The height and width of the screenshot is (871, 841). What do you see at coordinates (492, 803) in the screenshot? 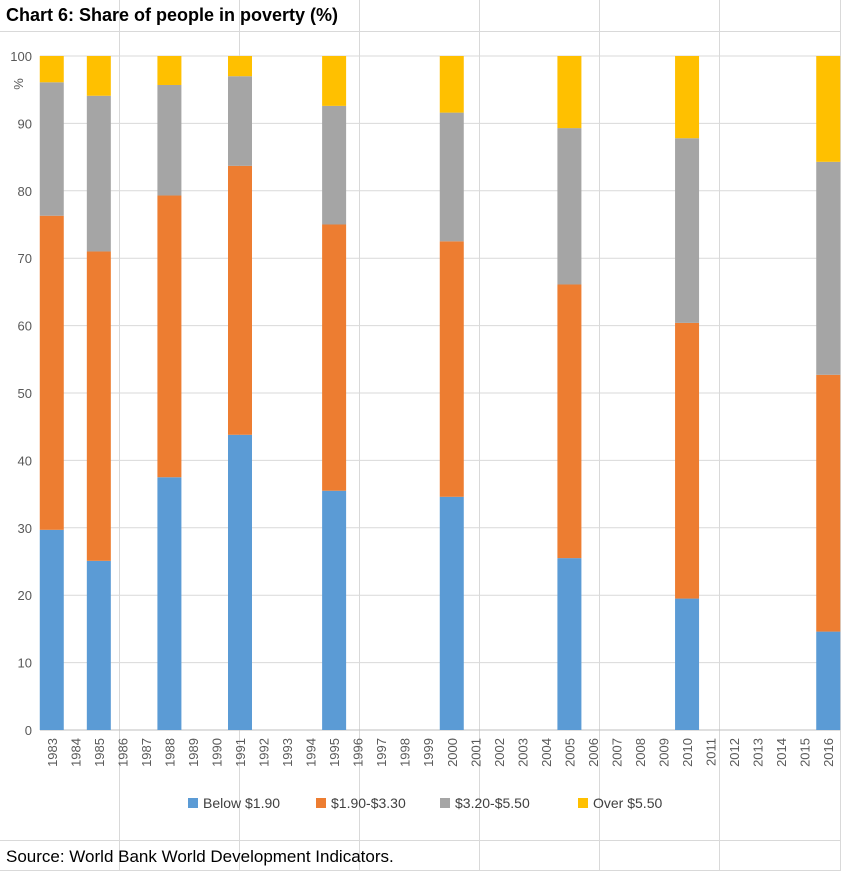
I see `legend-label: $3.20-$5.50` at bounding box center [492, 803].